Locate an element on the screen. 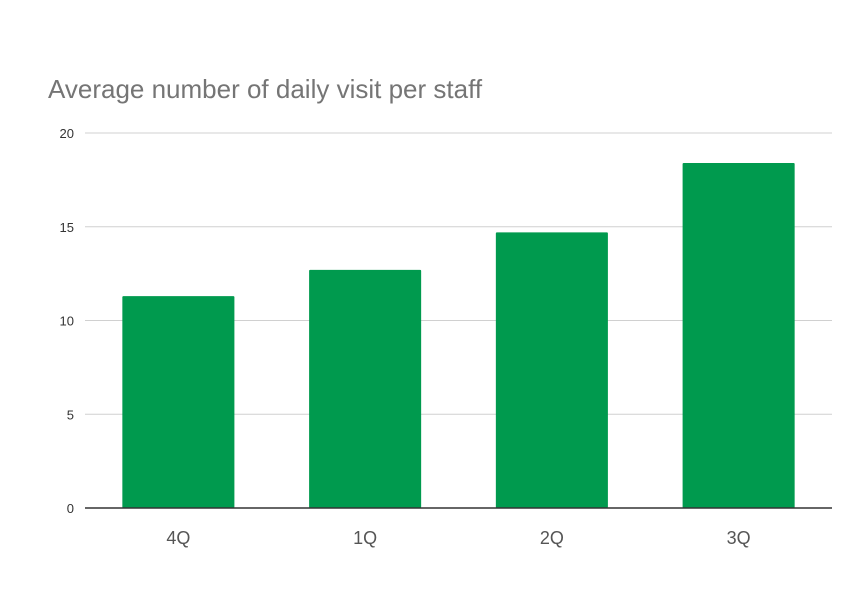 The width and height of the screenshot is (862, 601). x-tick-label: 3Q is located at coordinates (739, 538).